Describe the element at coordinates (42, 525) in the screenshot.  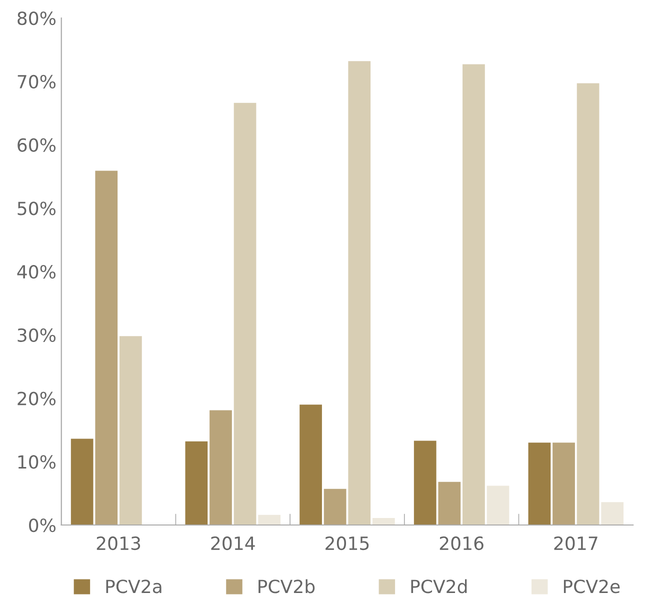
I see `y-tick-label: 0%` at that location.